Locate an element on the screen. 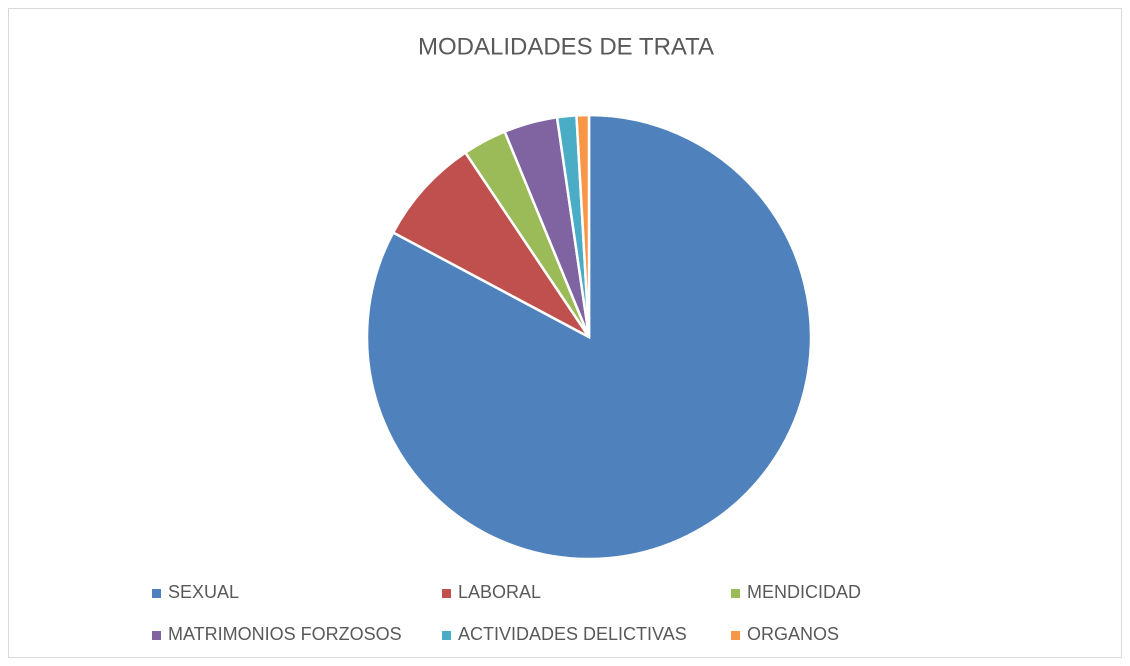 The width and height of the screenshot is (1130, 666). legend-label: LABORAL is located at coordinates (499, 592).